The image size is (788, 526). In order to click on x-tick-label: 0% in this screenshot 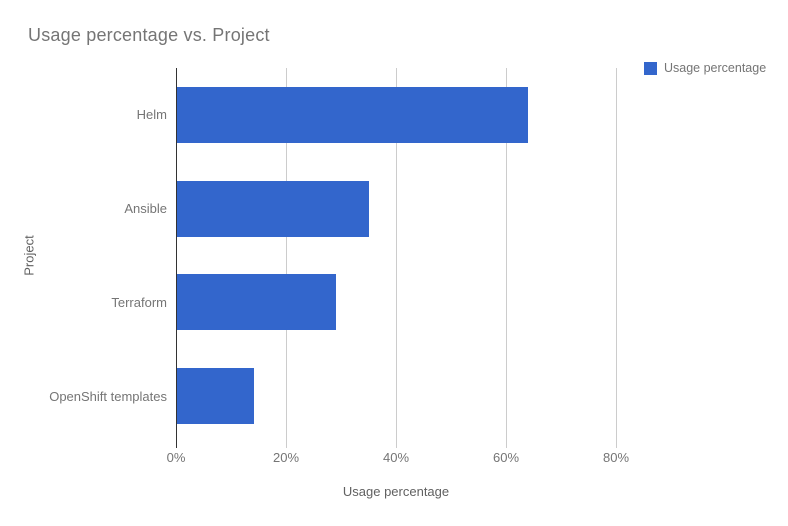, I will do `click(176, 457)`.